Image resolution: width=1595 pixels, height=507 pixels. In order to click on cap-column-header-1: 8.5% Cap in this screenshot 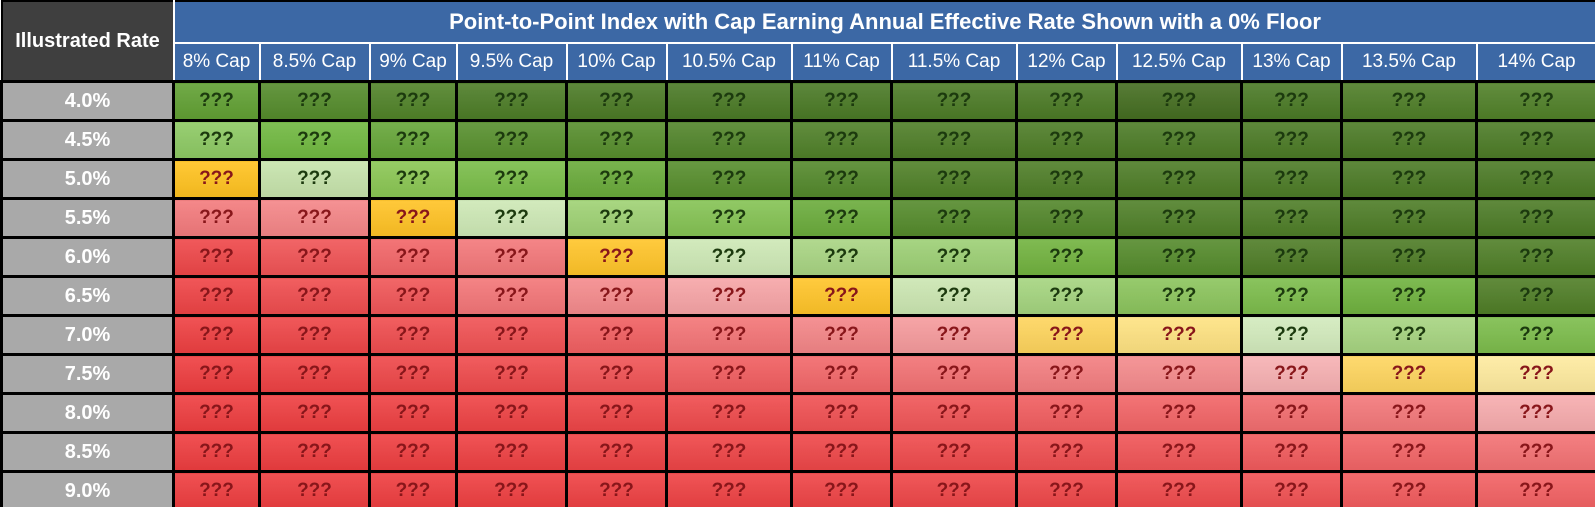, I will do `click(314, 63)`.